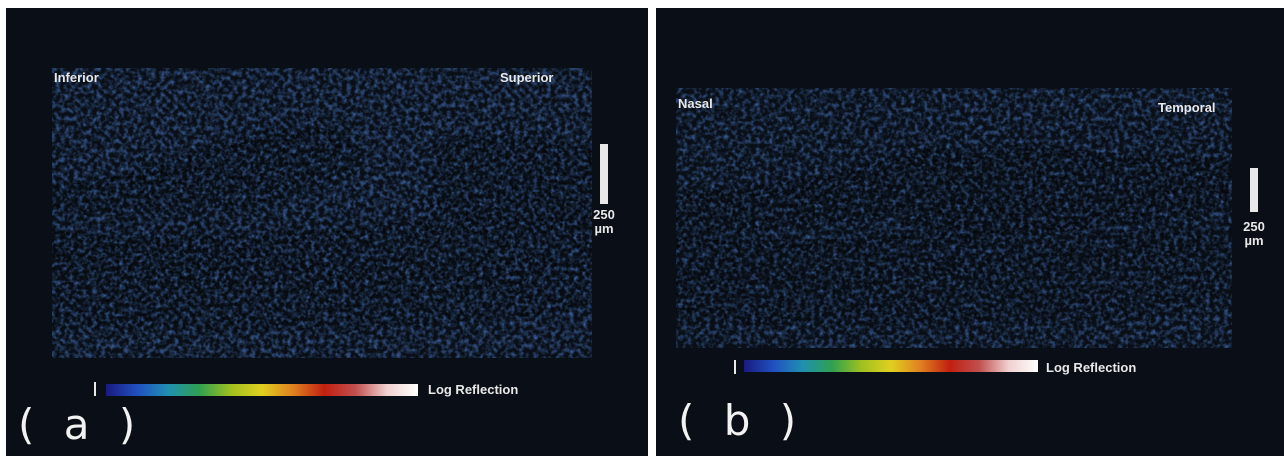 The image size is (1284, 456). What do you see at coordinates (695, 103) in the screenshot?
I see `left-orientation-label: Nasal` at bounding box center [695, 103].